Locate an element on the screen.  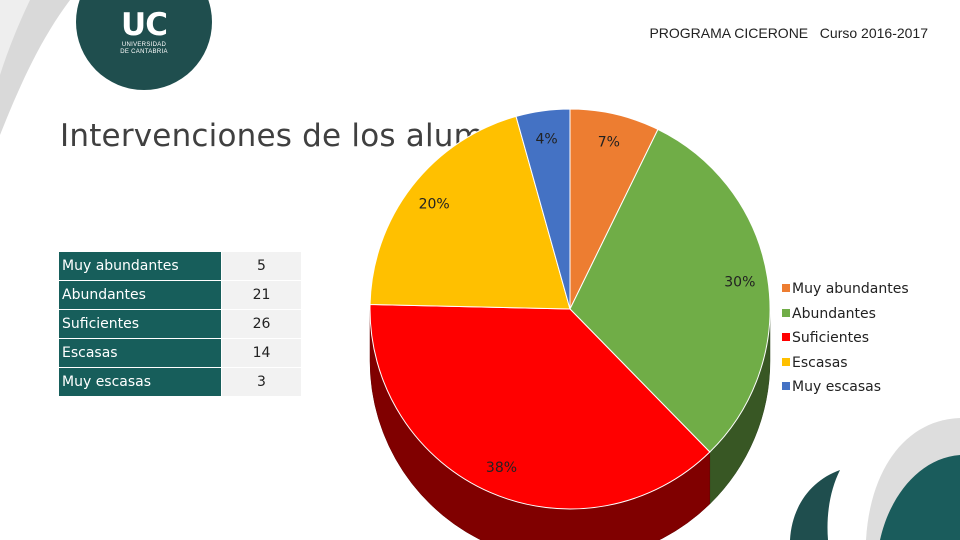
row-label: Suficientes is located at coordinates (140, 324).